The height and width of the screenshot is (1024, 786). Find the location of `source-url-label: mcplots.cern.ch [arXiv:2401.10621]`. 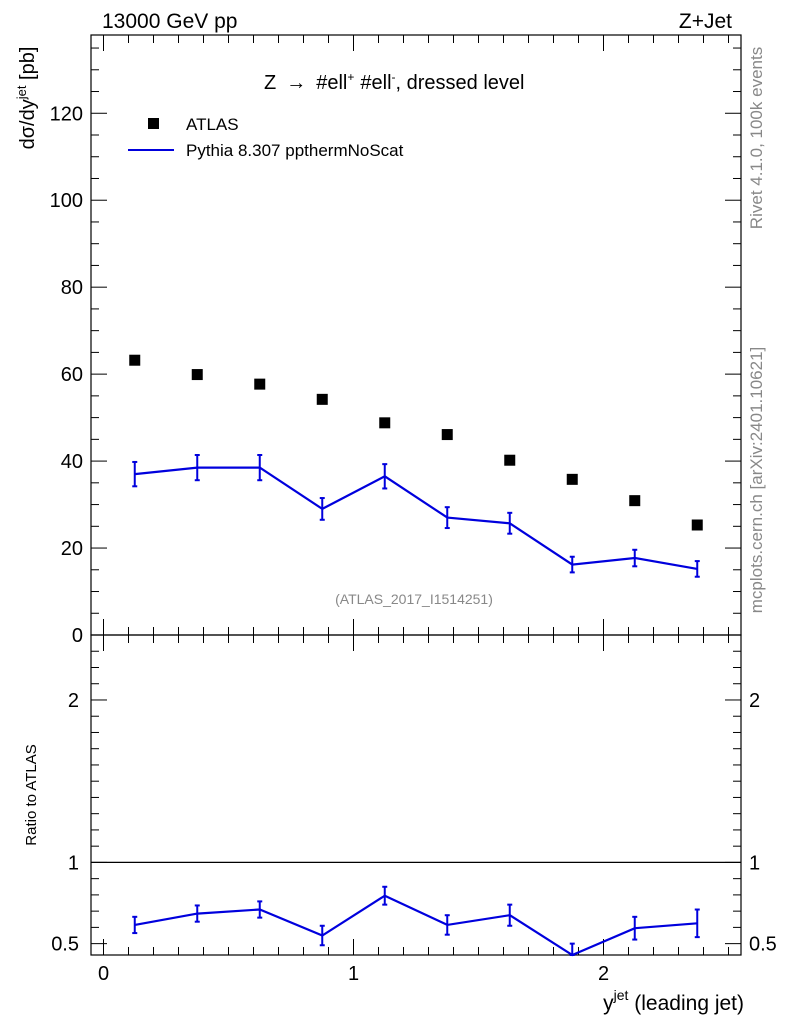

source-url-label: mcplots.cern.ch [arXiv:2401.10621] is located at coordinates (756, 480).